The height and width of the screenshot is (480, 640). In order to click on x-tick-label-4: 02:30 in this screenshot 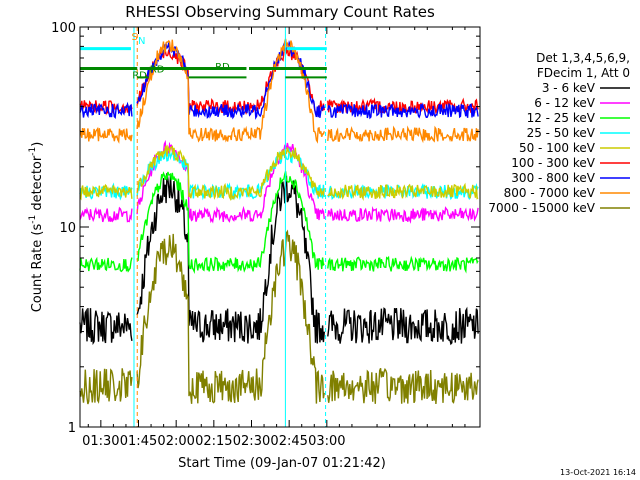, I will do `click(251, 441)`.